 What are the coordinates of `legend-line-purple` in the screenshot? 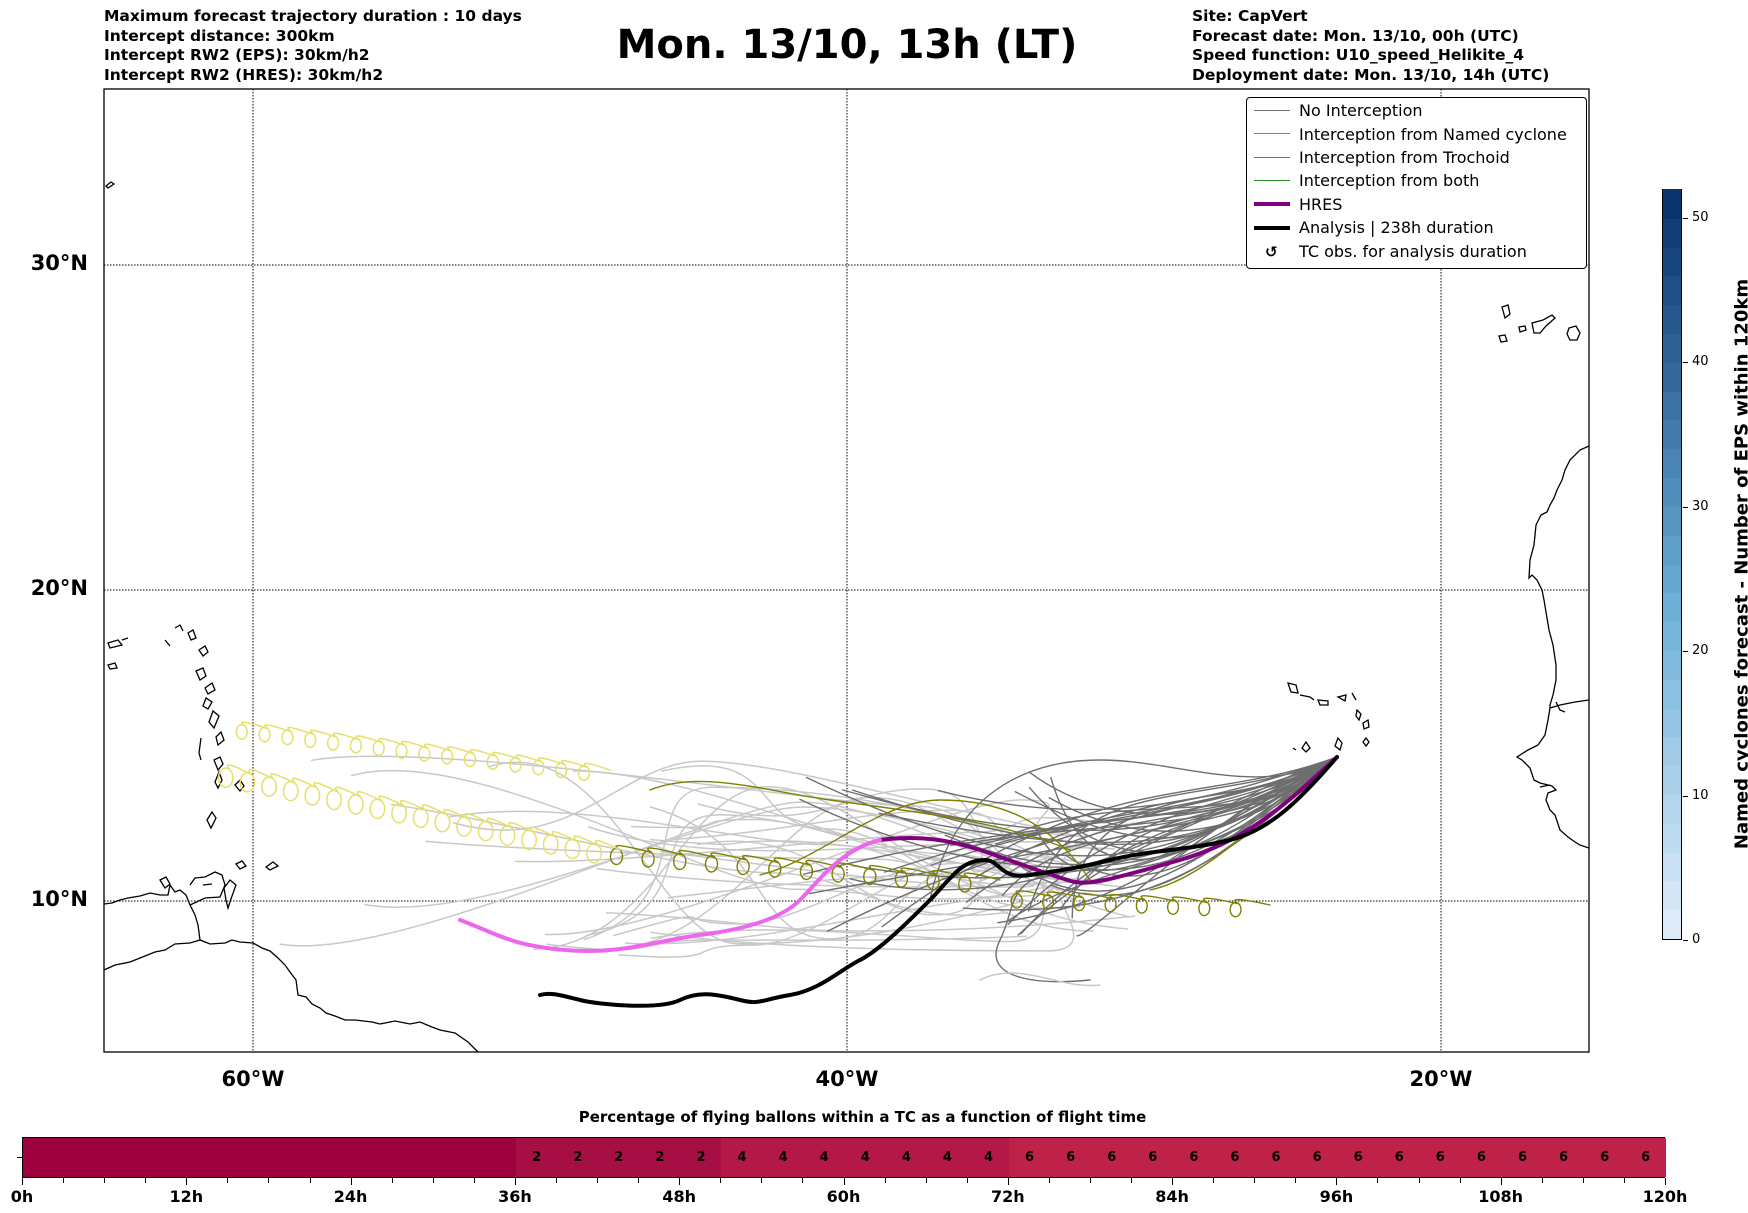 It's located at (1272, 204).